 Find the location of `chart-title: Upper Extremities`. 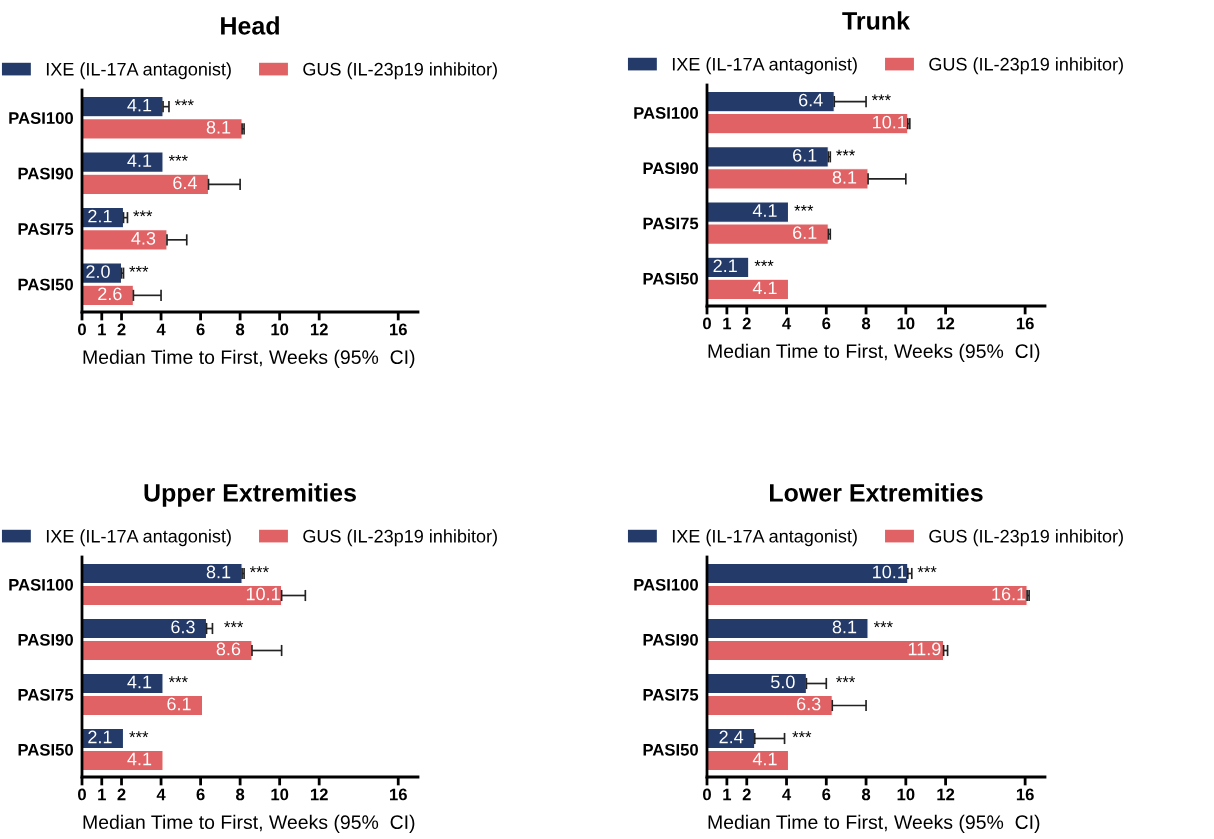

chart-title: Upper Extremities is located at coordinates (250, 495).